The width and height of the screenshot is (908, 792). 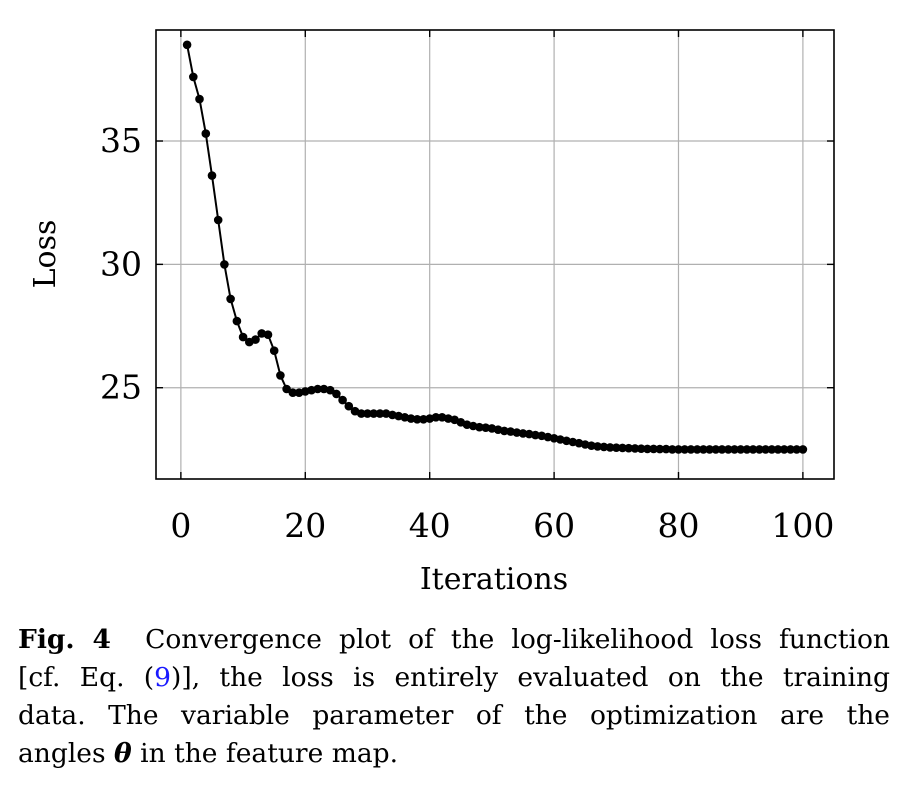 What do you see at coordinates (64, 639) in the screenshot?
I see `figure-label: Fig. 4` at bounding box center [64, 639].